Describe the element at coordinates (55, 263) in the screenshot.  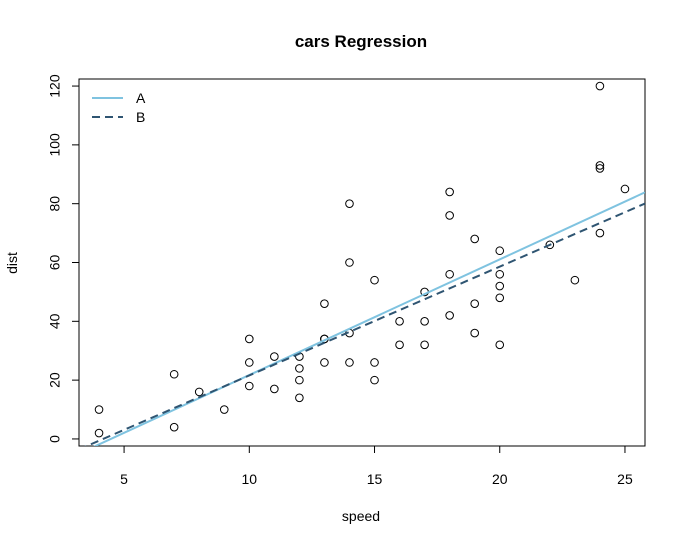
I see `y-tick-label: 60` at that location.